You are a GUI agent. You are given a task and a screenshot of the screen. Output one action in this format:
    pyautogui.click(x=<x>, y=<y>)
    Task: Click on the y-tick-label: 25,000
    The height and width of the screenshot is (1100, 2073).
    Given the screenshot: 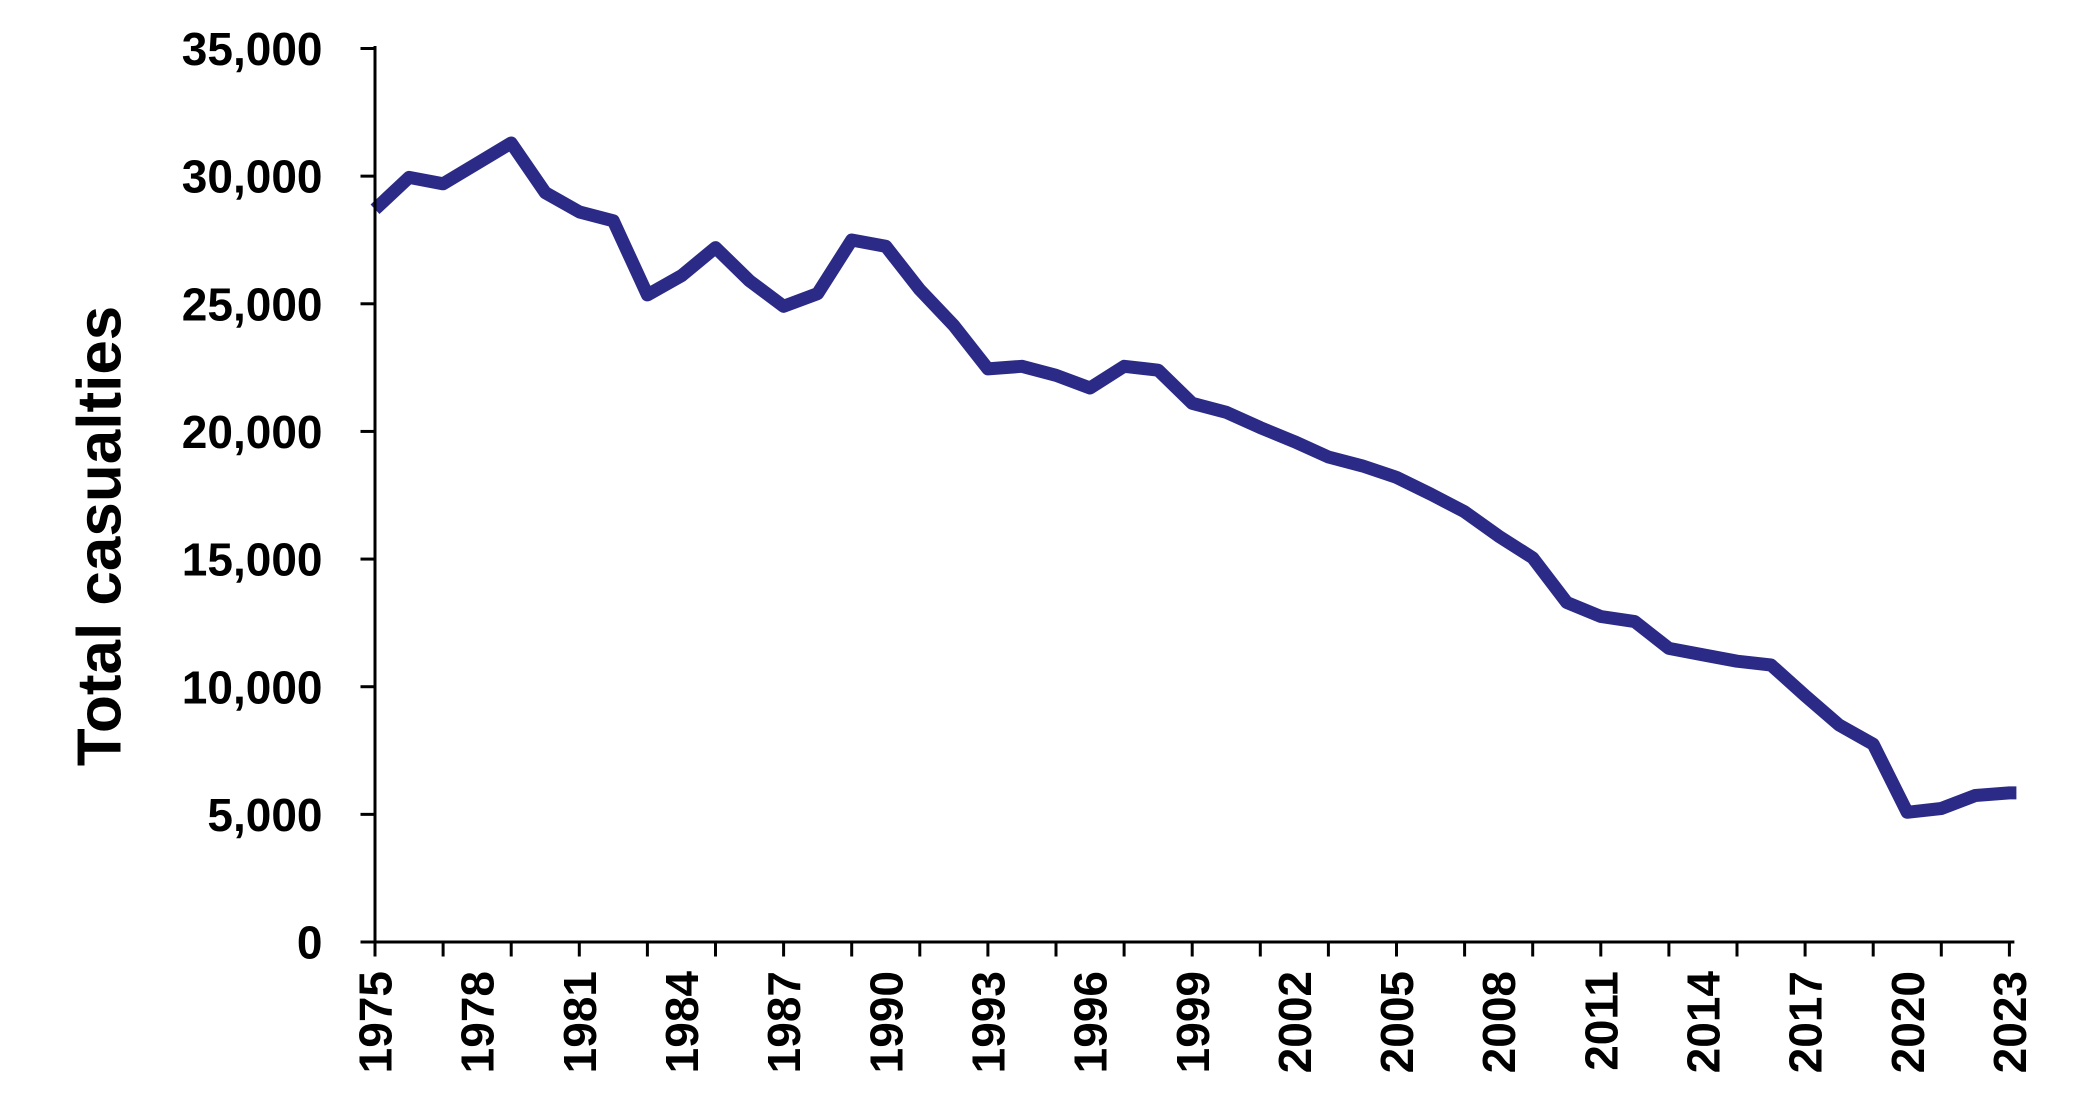 What is the action you would take?
    pyautogui.click(x=252, y=304)
    